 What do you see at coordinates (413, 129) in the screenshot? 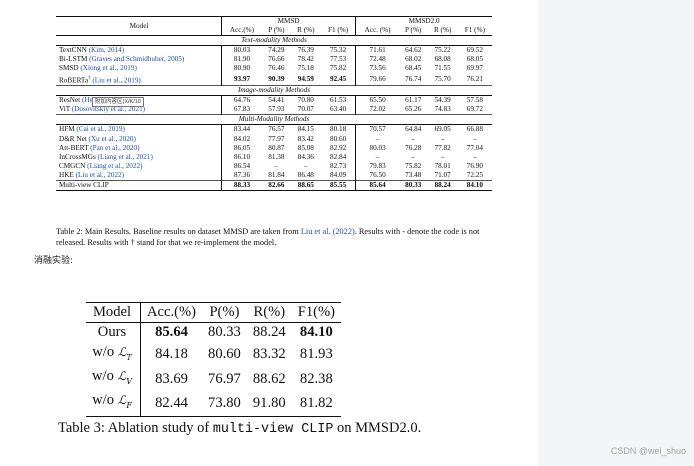
I see `table-cell: 64.84` at bounding box center [413, 129].